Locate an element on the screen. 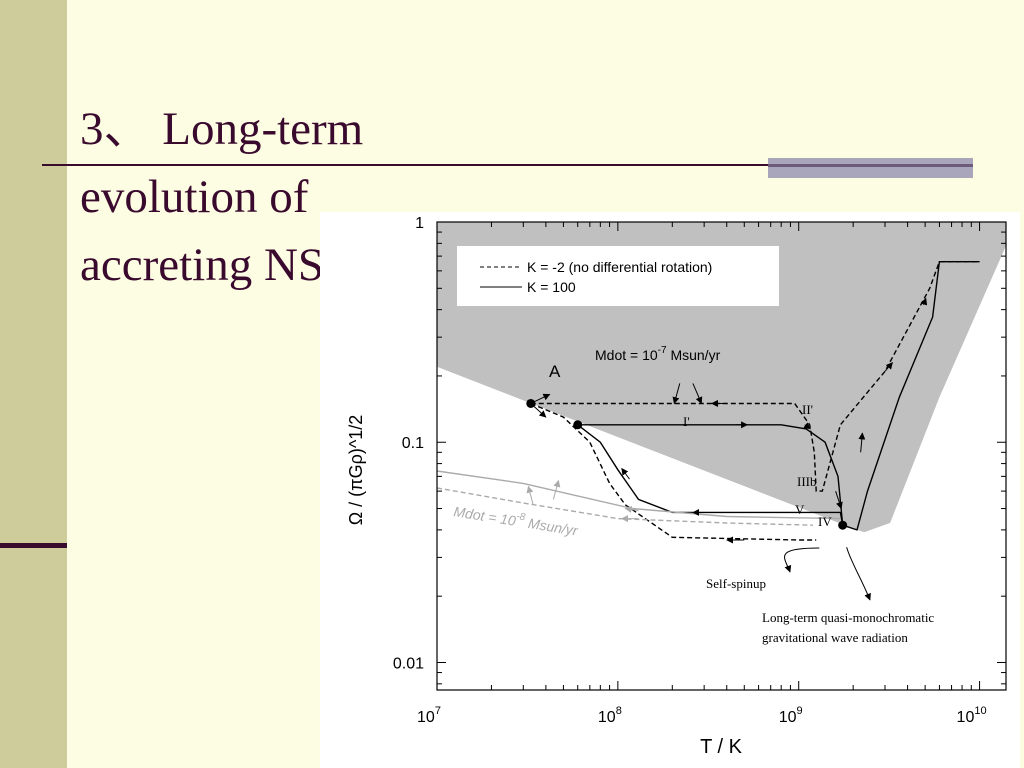 The height and width of the screenshot is (768, 1024). title-rule is located at coordinates (507, 165).